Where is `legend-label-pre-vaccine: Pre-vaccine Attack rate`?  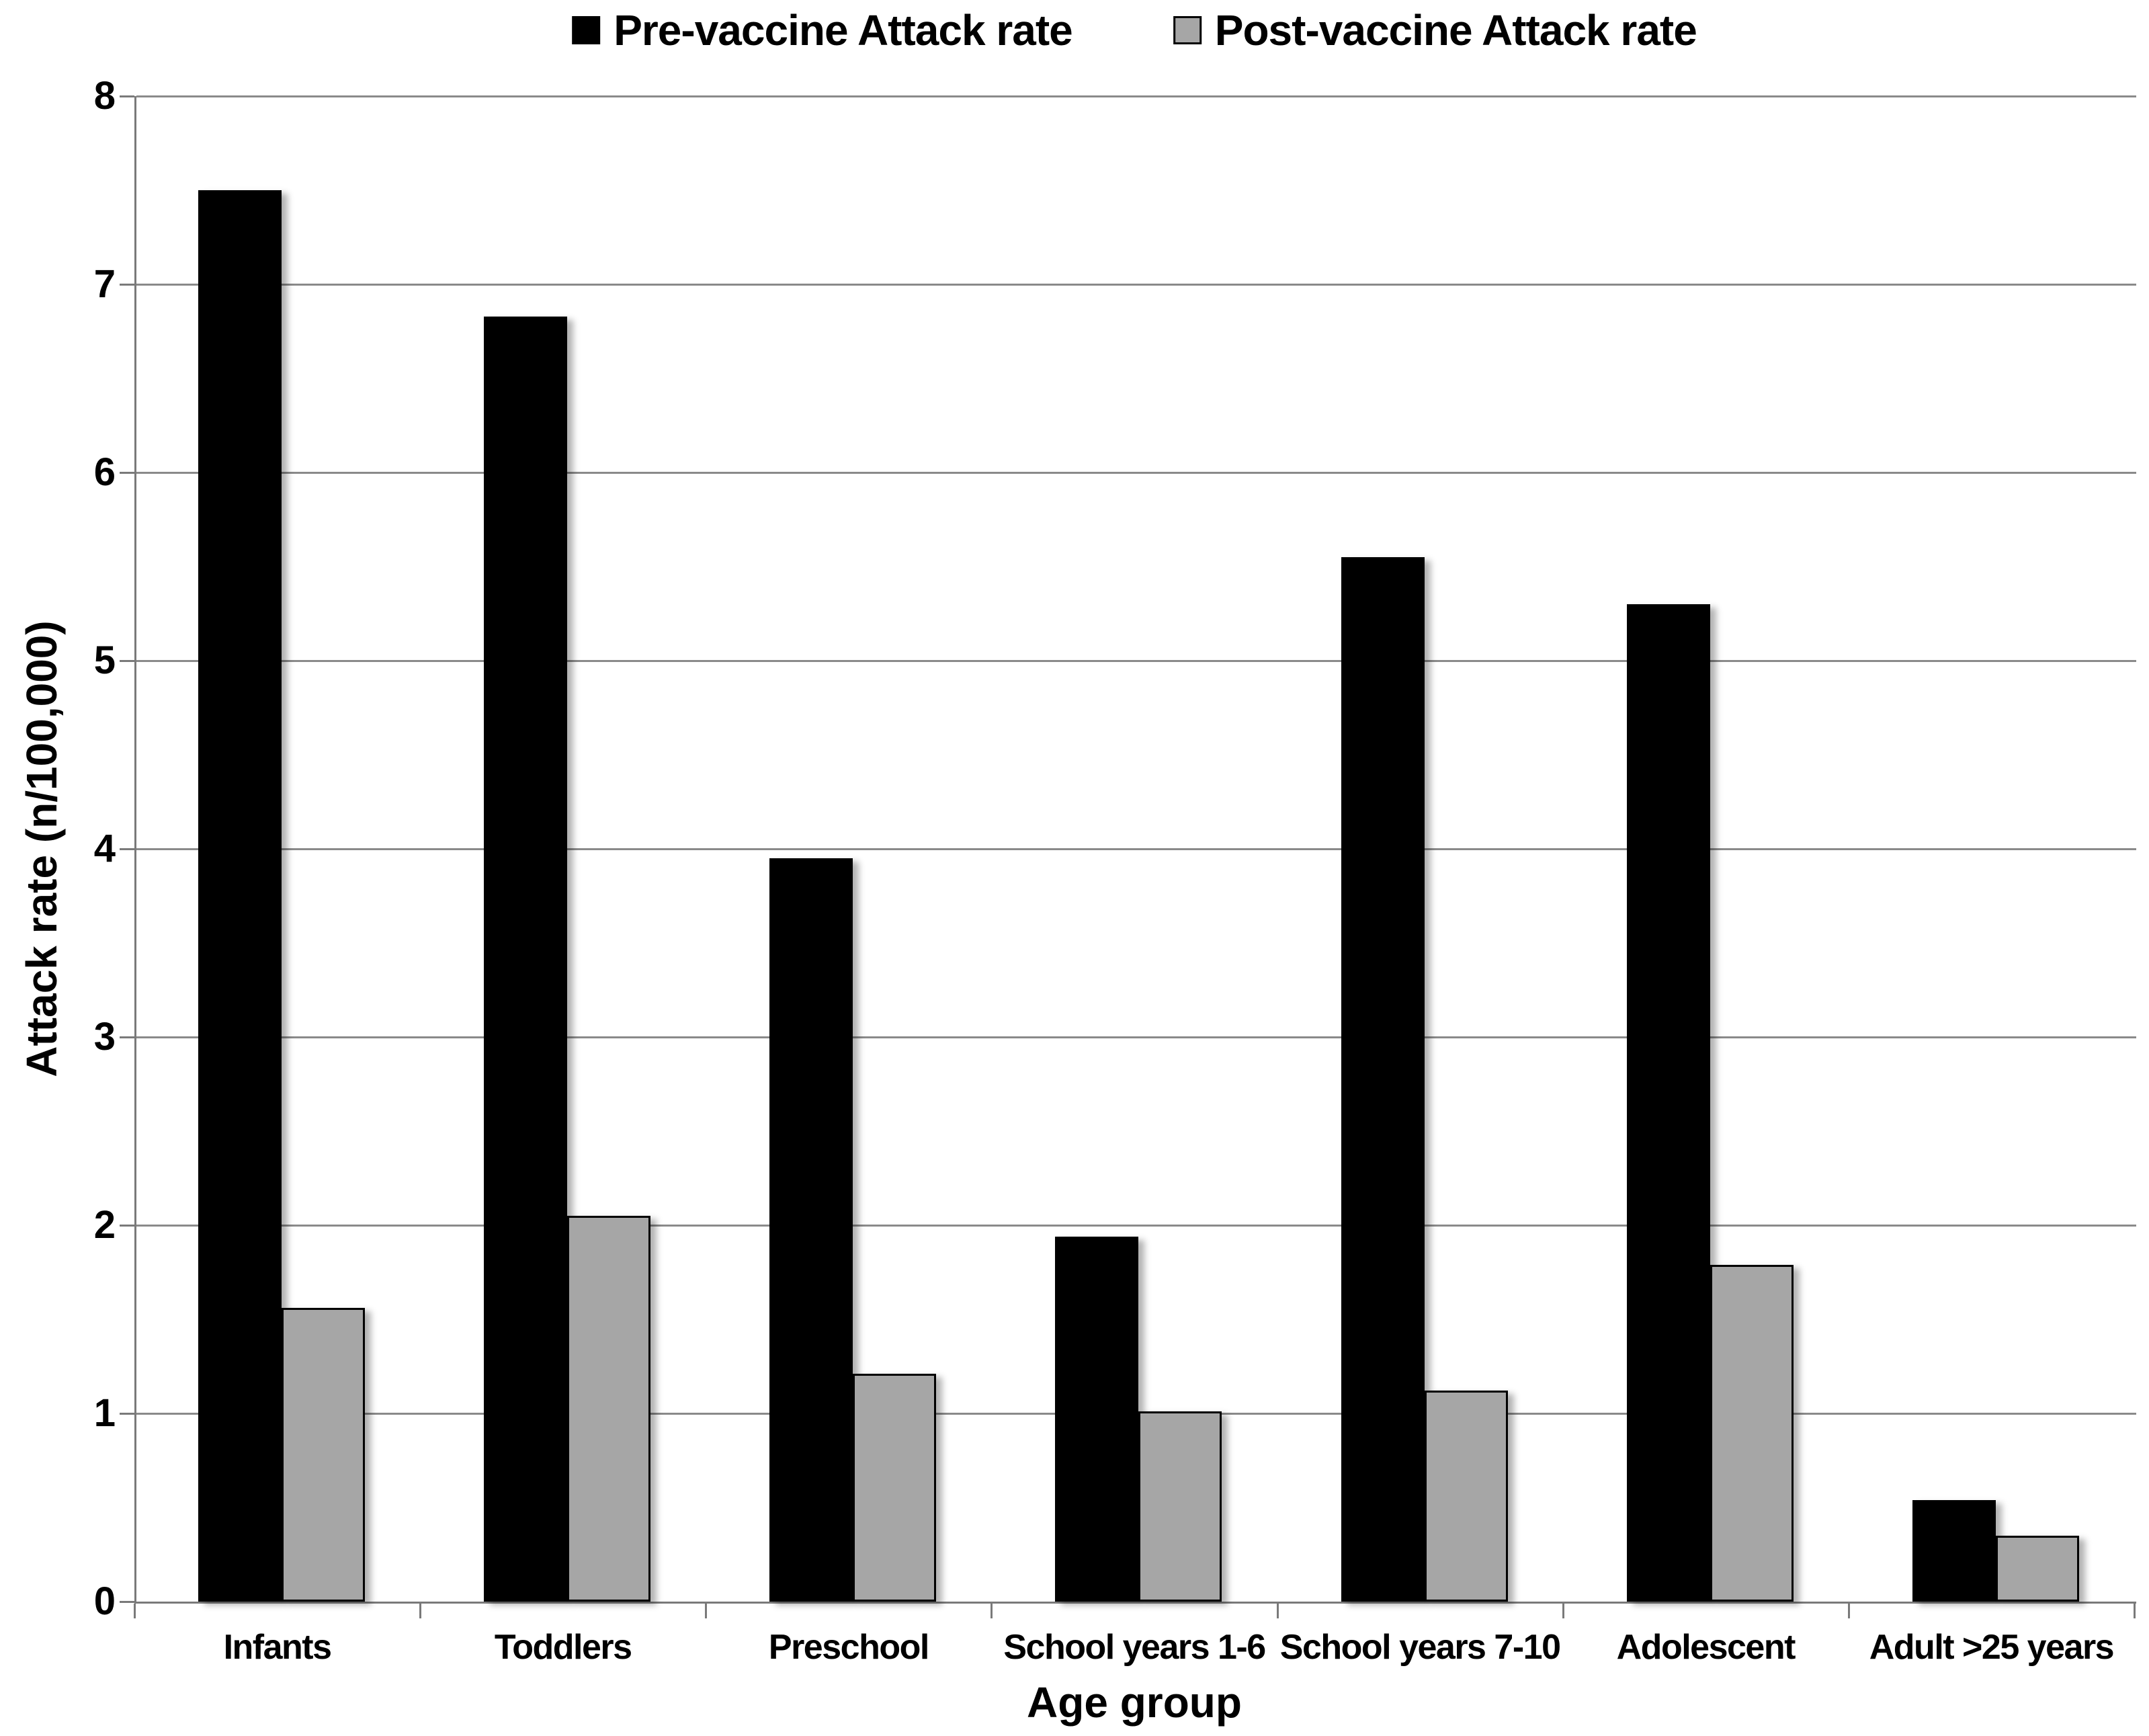
legend-label-pre-vaccine: Pre-vaccine Attack rate is located at coordinates (844, 30).